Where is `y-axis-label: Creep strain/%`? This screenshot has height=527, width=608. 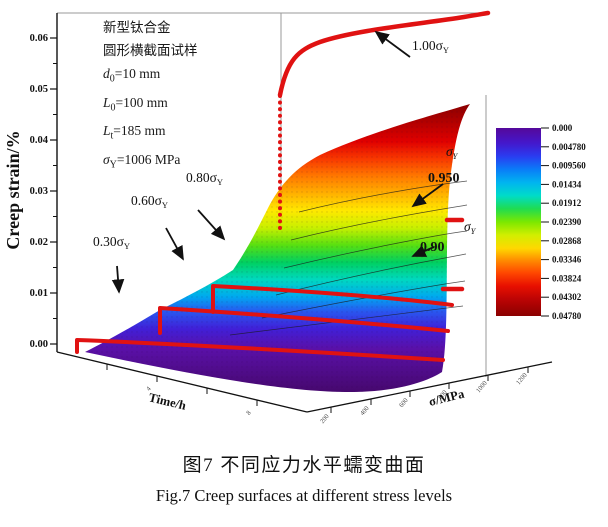
y-axis-label: Creep strain/% is located at coordinates (13, 189).